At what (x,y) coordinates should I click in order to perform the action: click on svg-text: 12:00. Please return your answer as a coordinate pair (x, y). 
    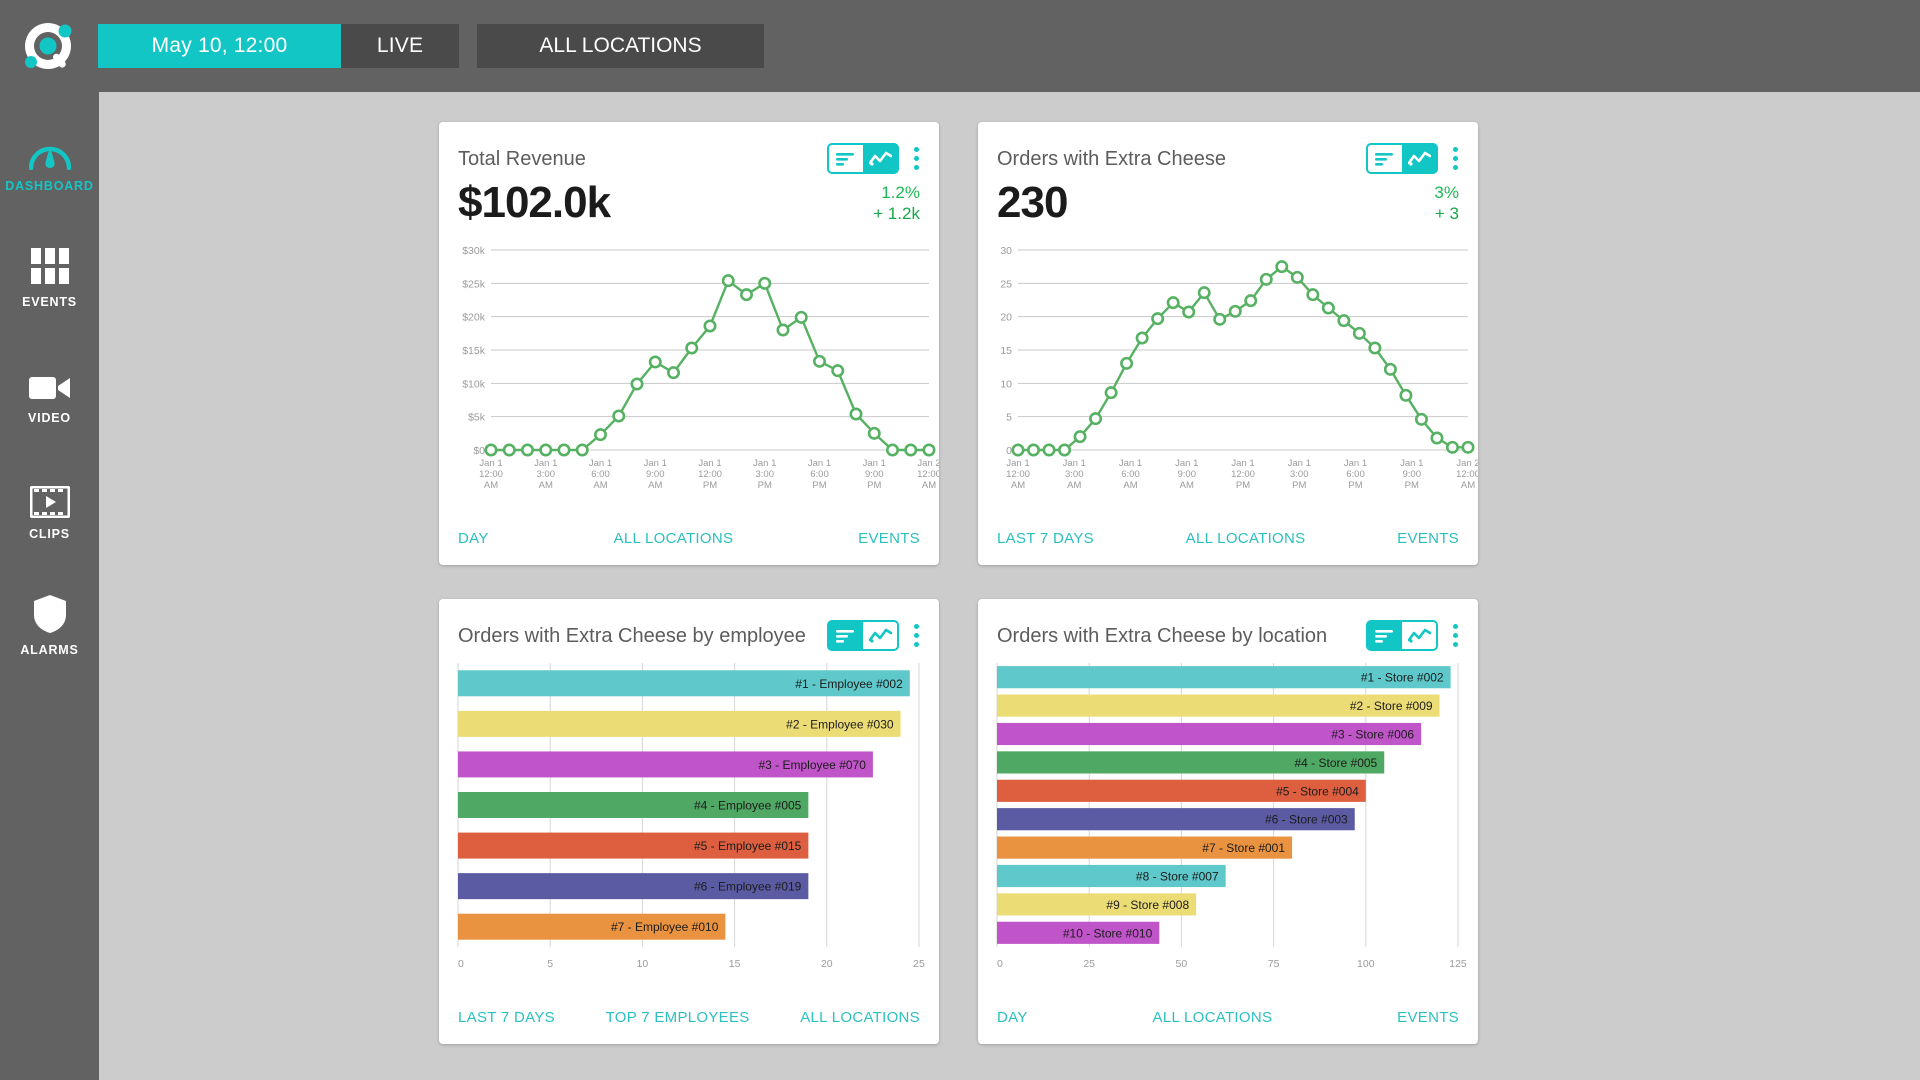
    Looking at the image, I should click on (1467, 474).